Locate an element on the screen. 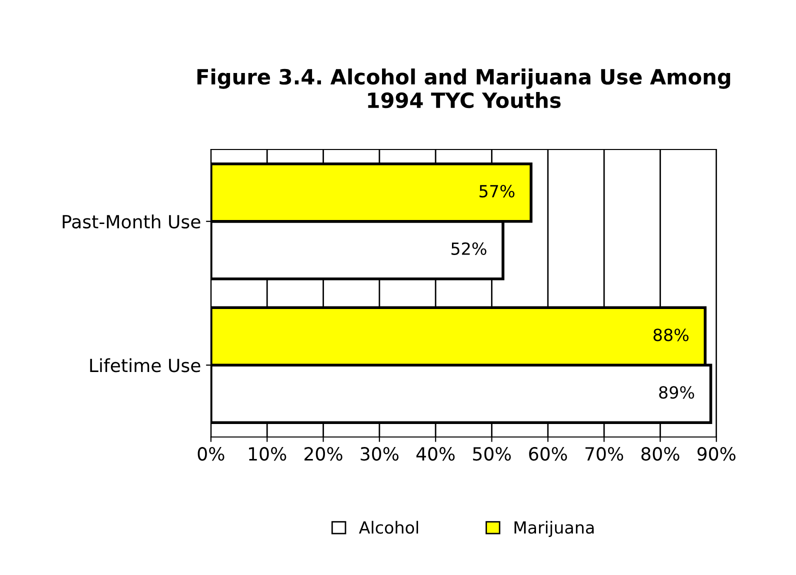  x-tick-label: 40% is located at coordinates (435, 454).